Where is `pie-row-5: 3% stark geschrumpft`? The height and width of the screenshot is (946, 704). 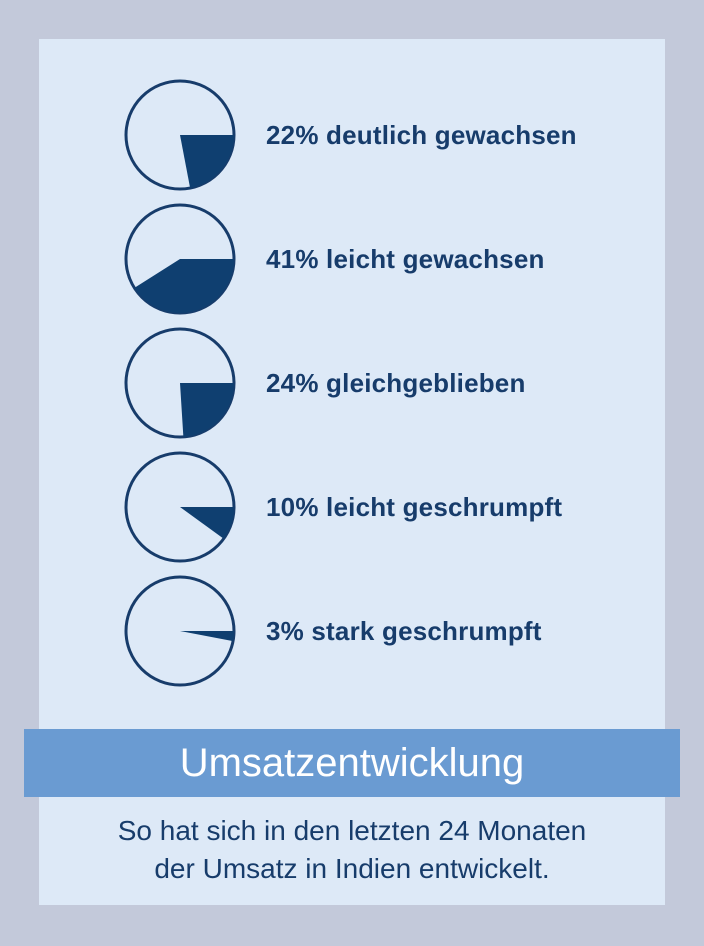
pie-row-5: 3% stark geschrumpft is located at coordinates (384, 631).